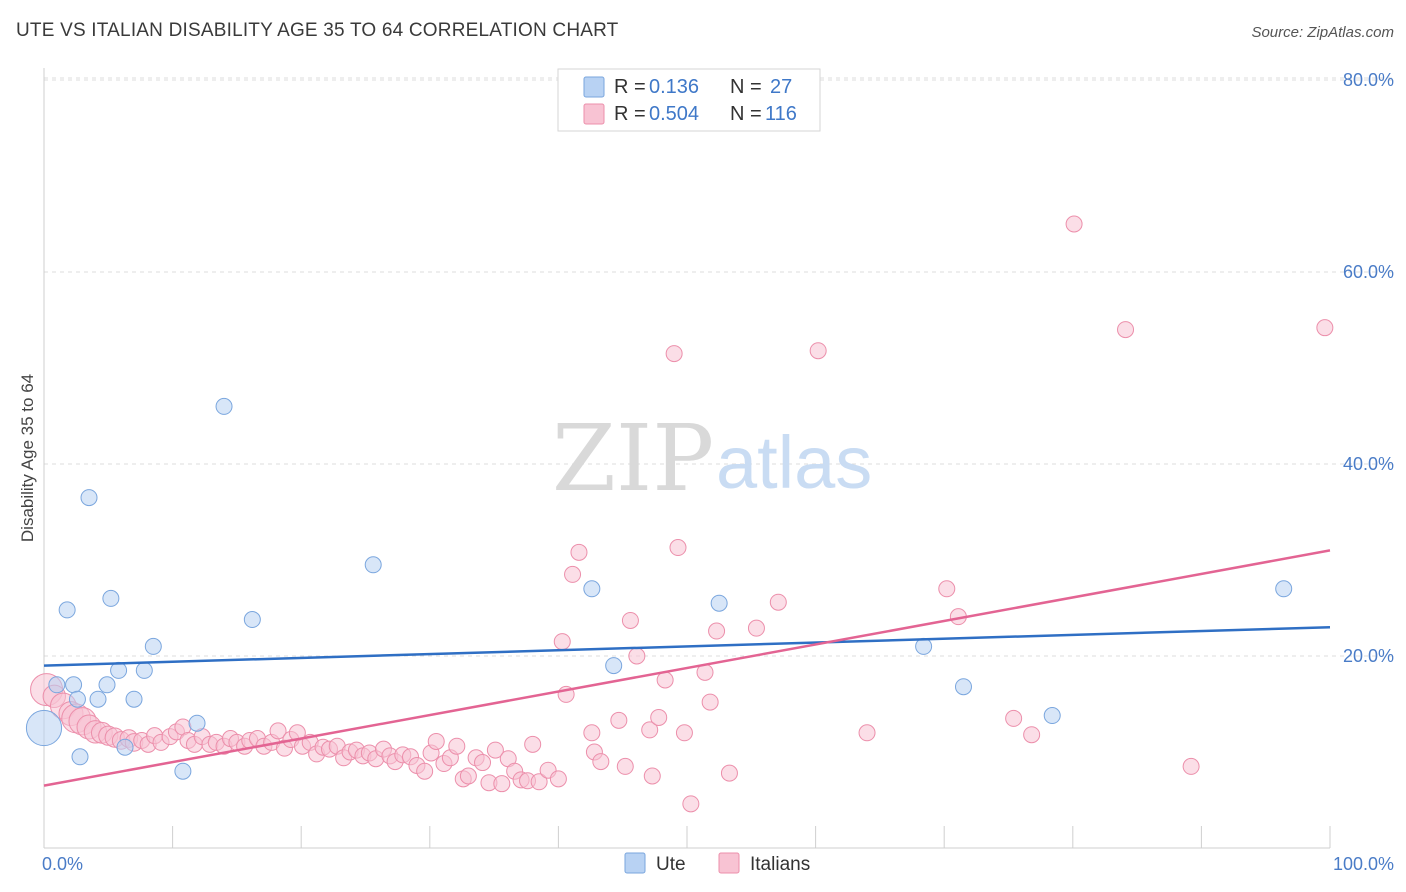 The height and width of the screenshot is (892, 1406). I want to click on stats-legend: R = 0.136 N = 27 R = 0.504 N = 116, so click(689, 100).